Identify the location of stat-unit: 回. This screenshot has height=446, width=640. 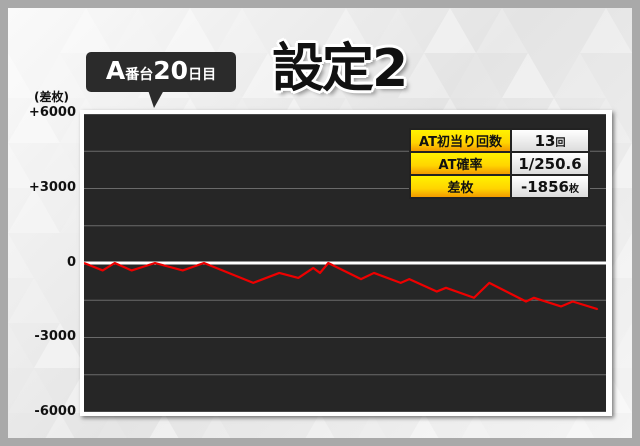
(560, 143).